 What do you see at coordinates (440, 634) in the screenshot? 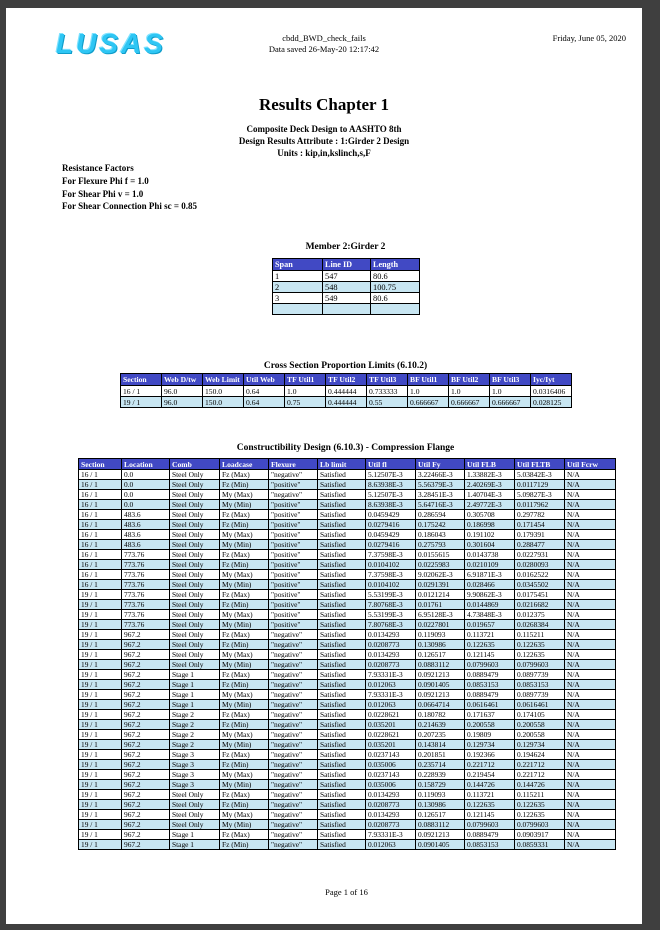
I see `table-cell: 0.119093` at bounding box center [440, 634].